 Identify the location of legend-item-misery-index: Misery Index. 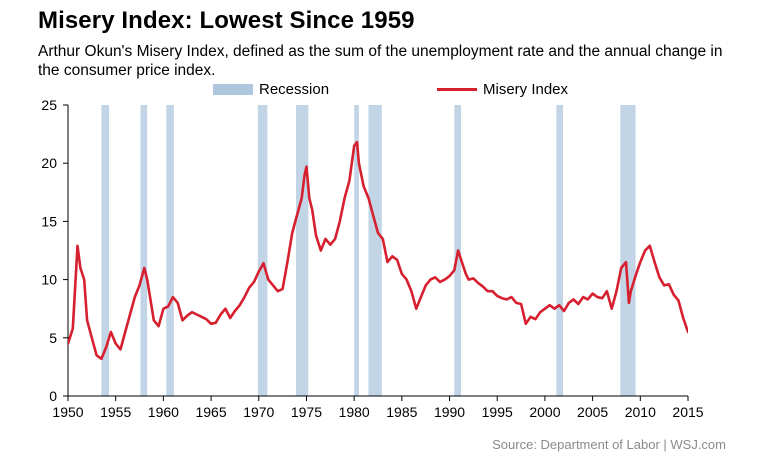
(502, 89).